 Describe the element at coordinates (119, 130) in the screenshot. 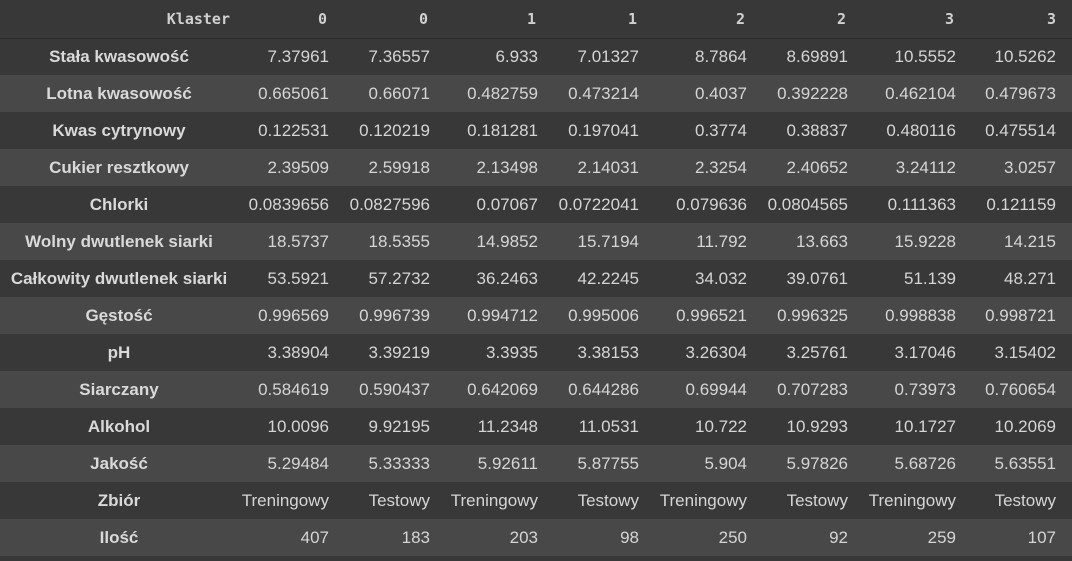

I see `row-label: Kwas cytrynowy` at that location.